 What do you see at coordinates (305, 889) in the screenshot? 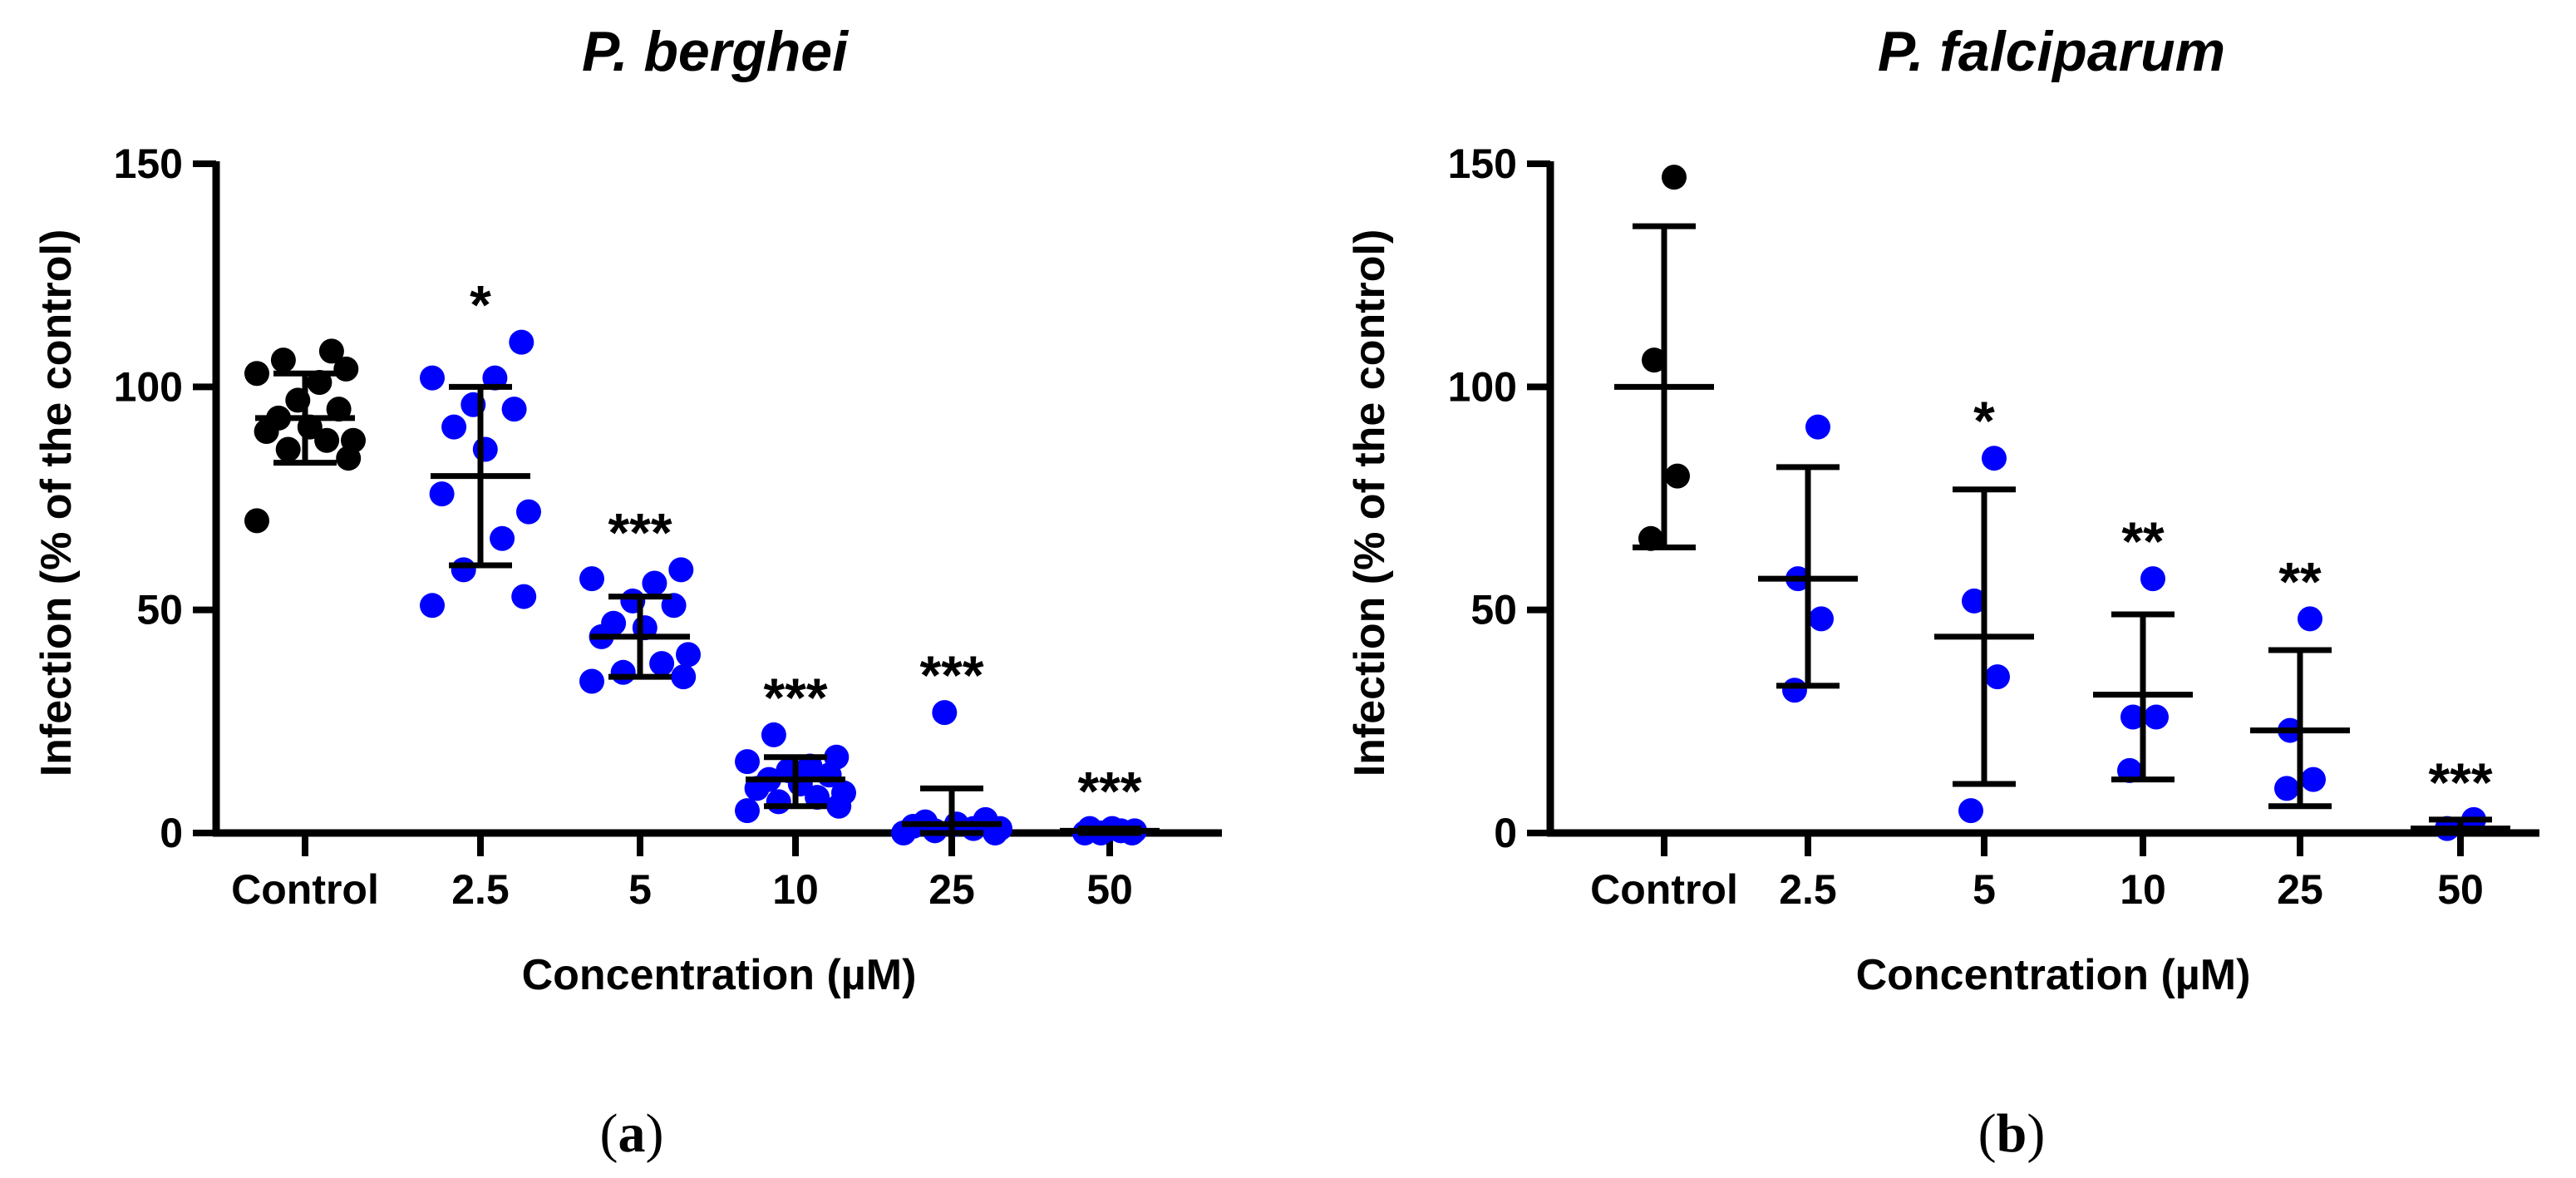
I see `x-tick-label: Control` at bounding box center [305, 889].